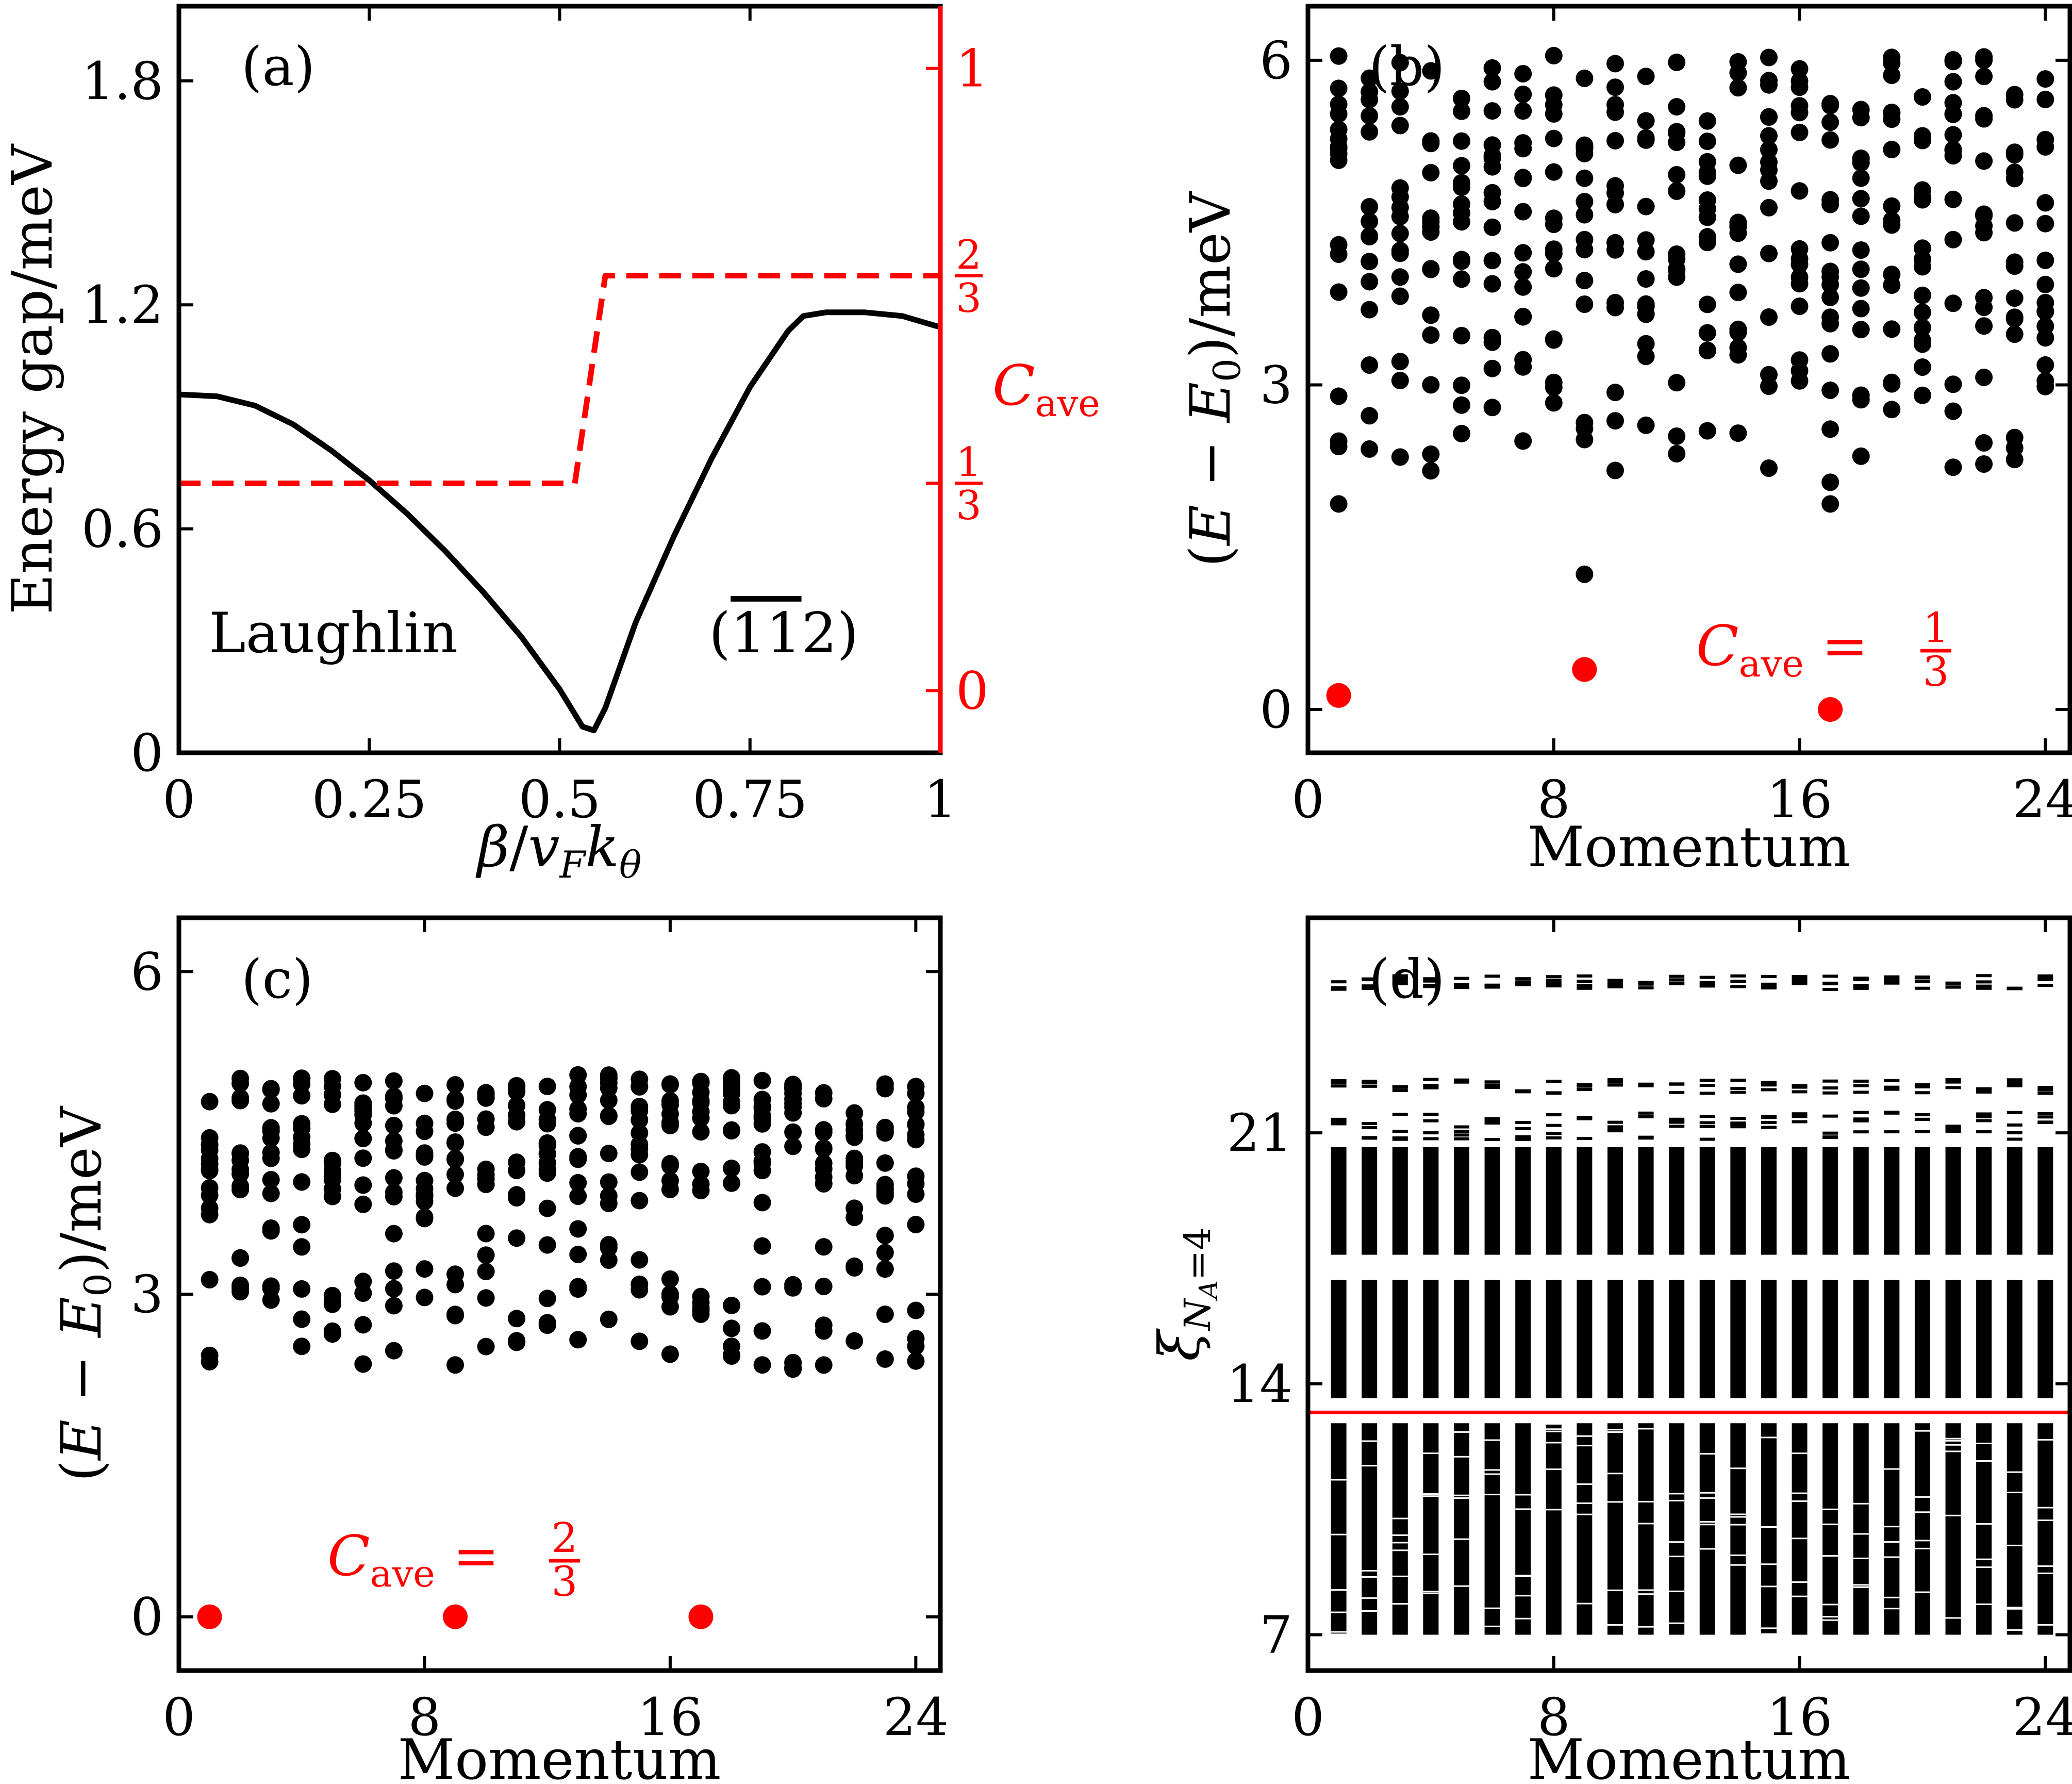 This screenshot has width=2072, height=1784. What do you see at coordinates (209, 1616) in the screenshot?
I see `panel-c-ground-state-point` at bounding box center [209, 1616].